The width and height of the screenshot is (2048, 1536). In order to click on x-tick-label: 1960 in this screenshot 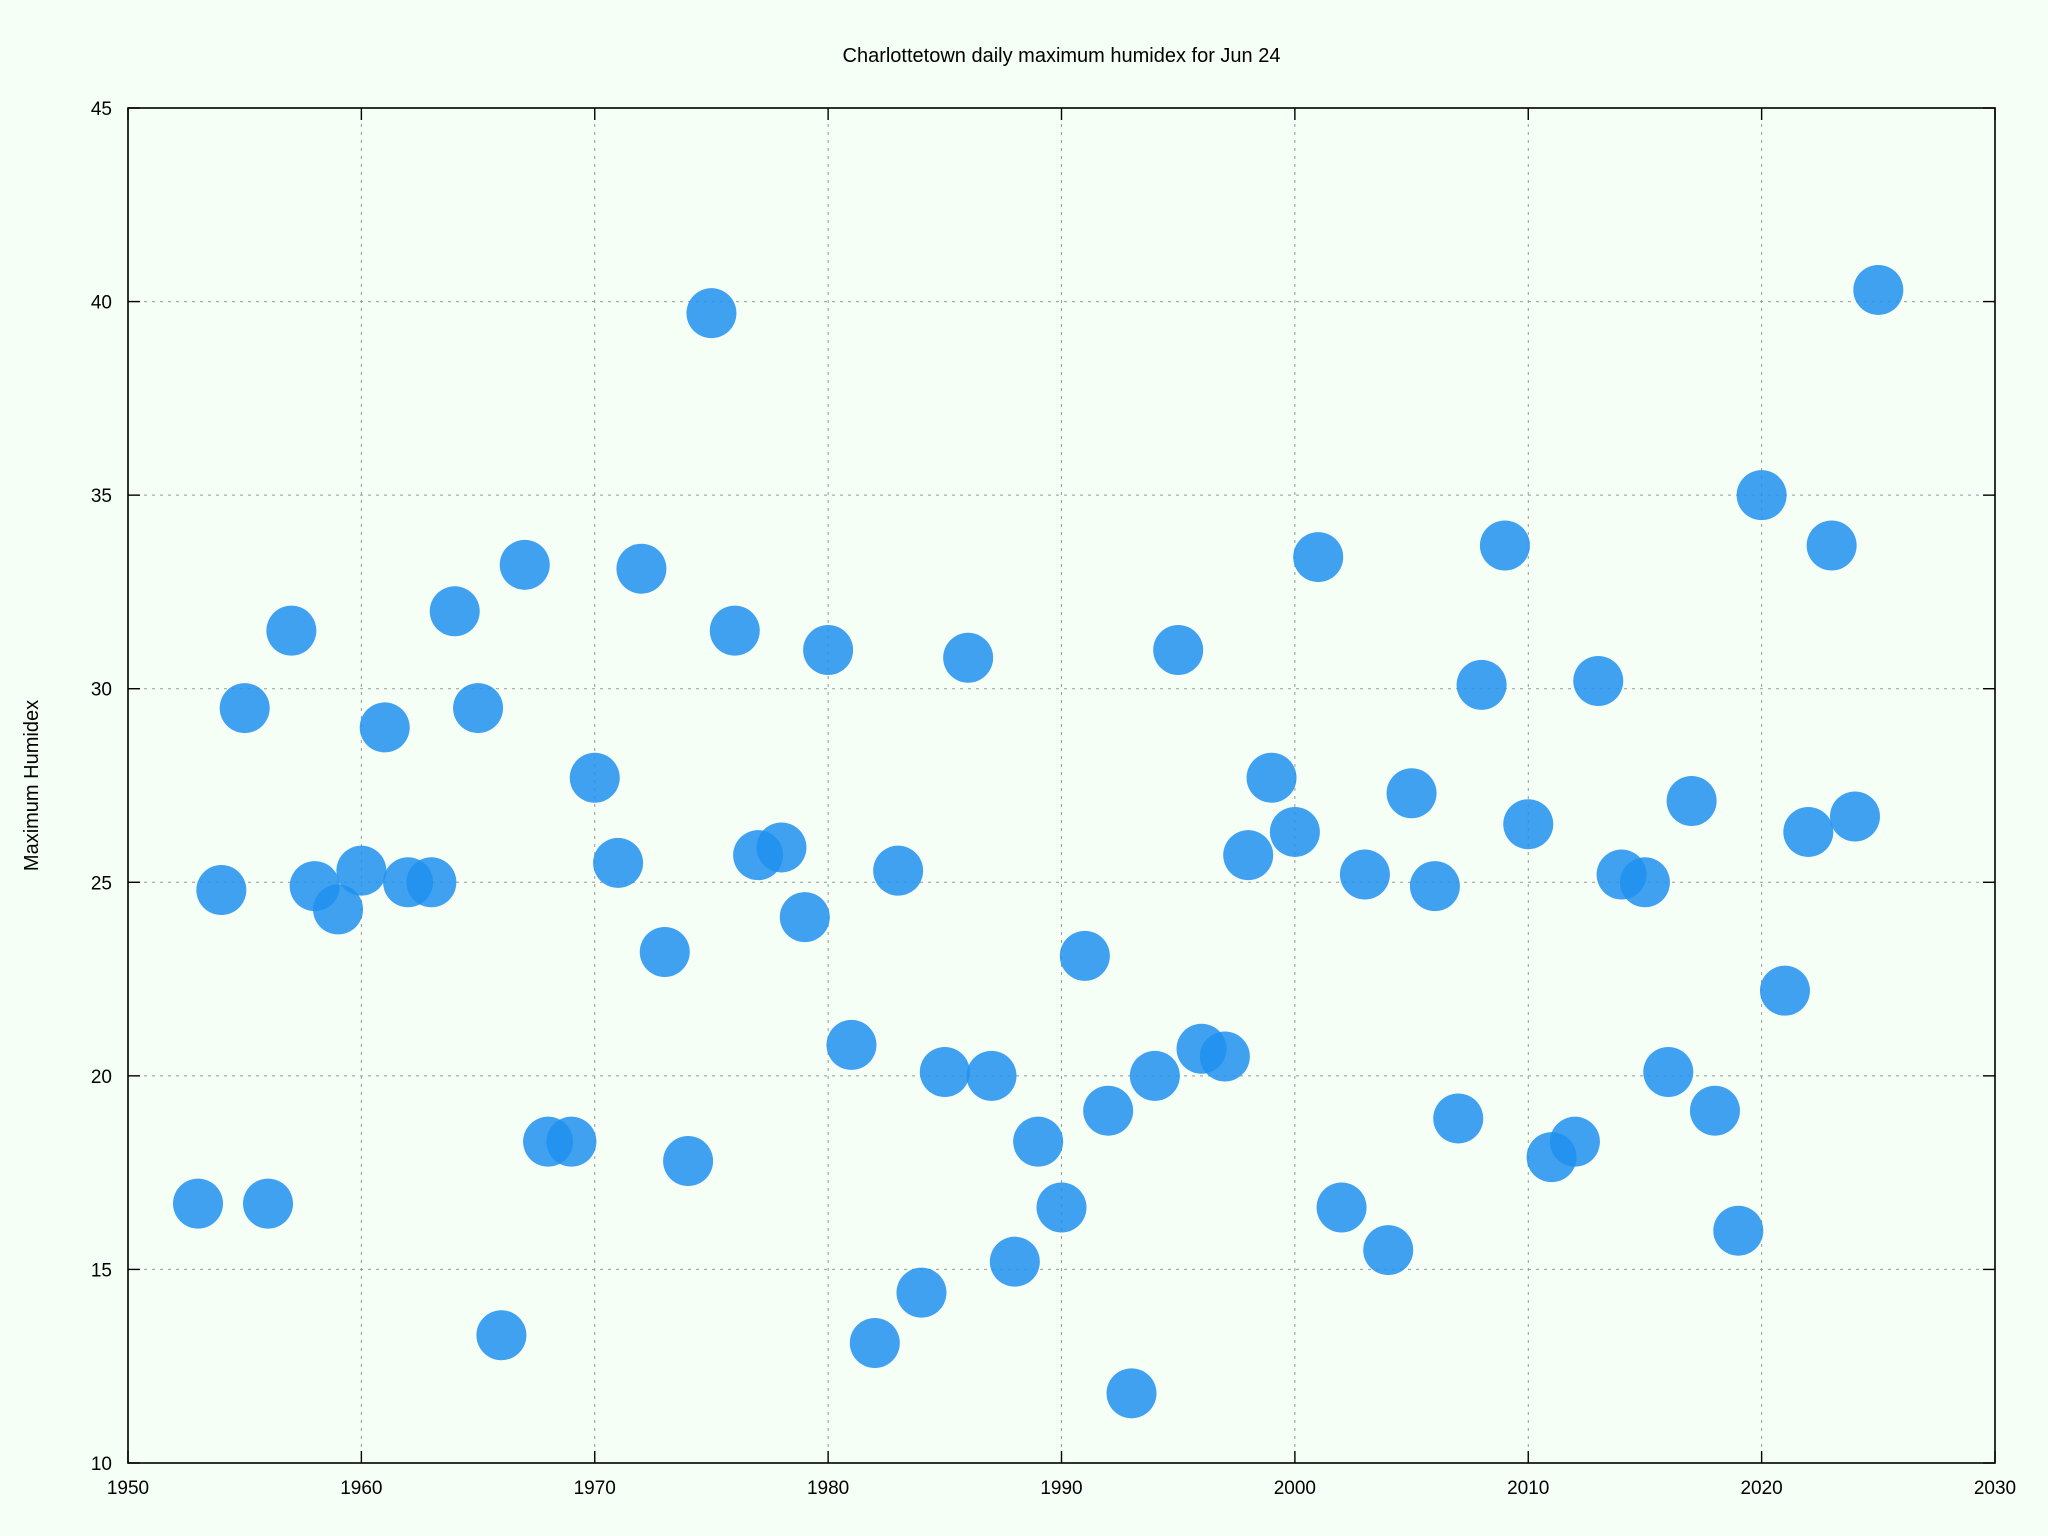, I will do `click(361, 1488)`.